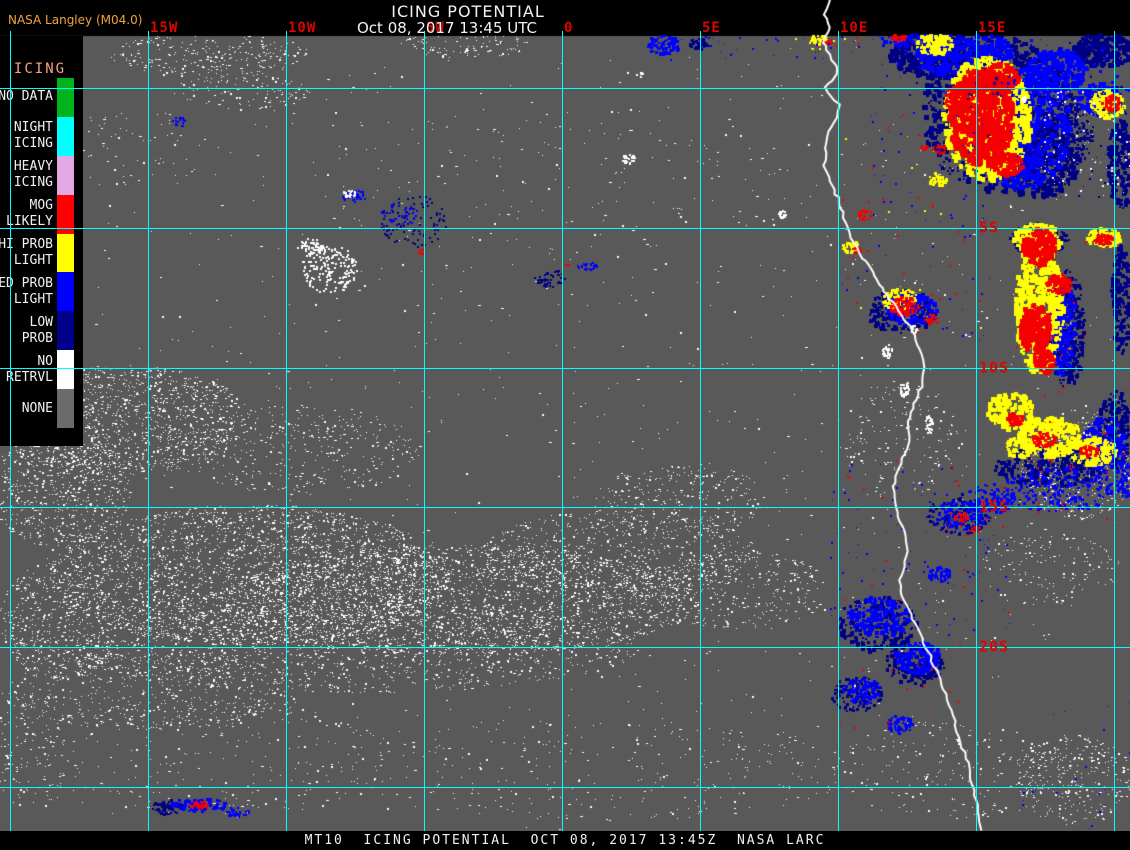 The width and height of the screenshot is (1130, 850). I want to click on legend-entry-label: NO, so click(45, 361).